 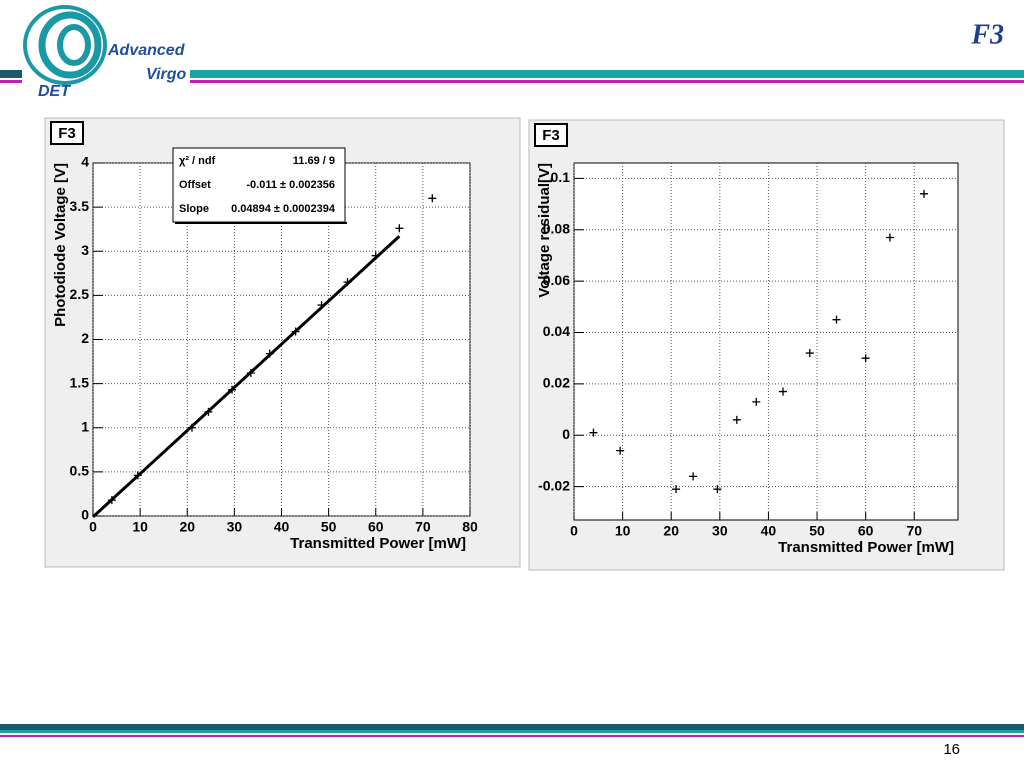 I want to click on page-number: 16, so click(x=951, y=749).